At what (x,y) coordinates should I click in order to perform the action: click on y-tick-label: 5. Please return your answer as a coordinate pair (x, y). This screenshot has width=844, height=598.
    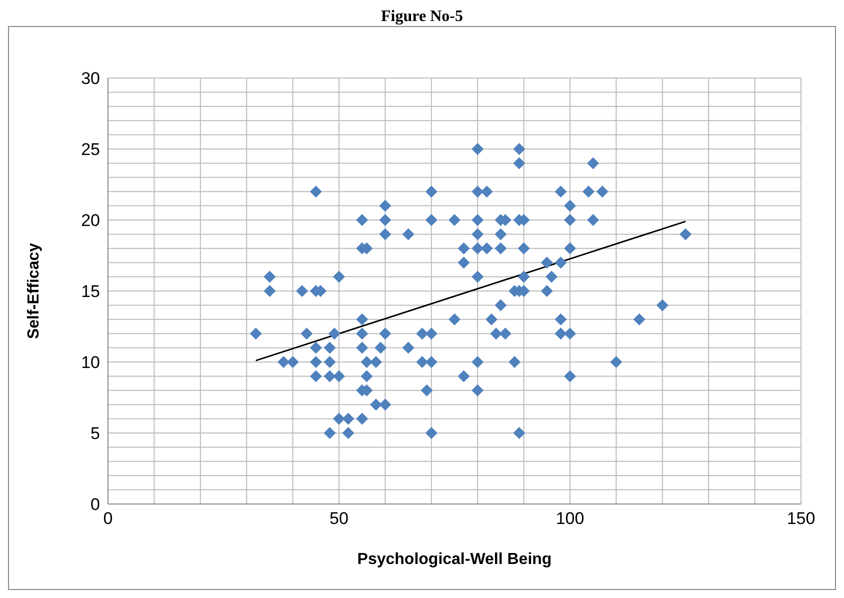
    Looking at the image, I should click on (95, 434).